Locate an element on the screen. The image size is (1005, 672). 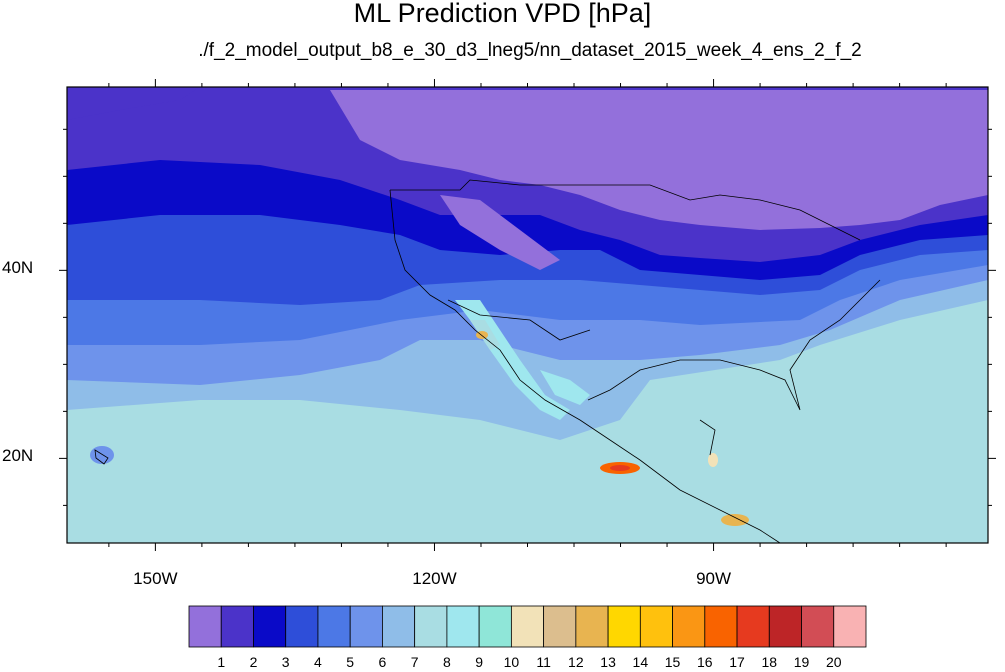
colorbar-label-20: 20 is located at coordinates (833, 662).